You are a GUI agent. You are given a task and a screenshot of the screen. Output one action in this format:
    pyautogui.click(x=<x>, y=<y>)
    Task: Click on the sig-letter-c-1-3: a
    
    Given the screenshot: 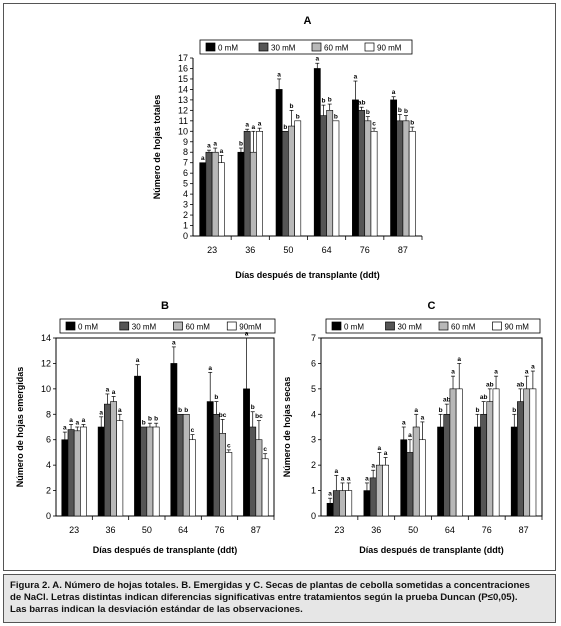 What is the action you would take?
    pyautogui.click(x=386, y=453)
    